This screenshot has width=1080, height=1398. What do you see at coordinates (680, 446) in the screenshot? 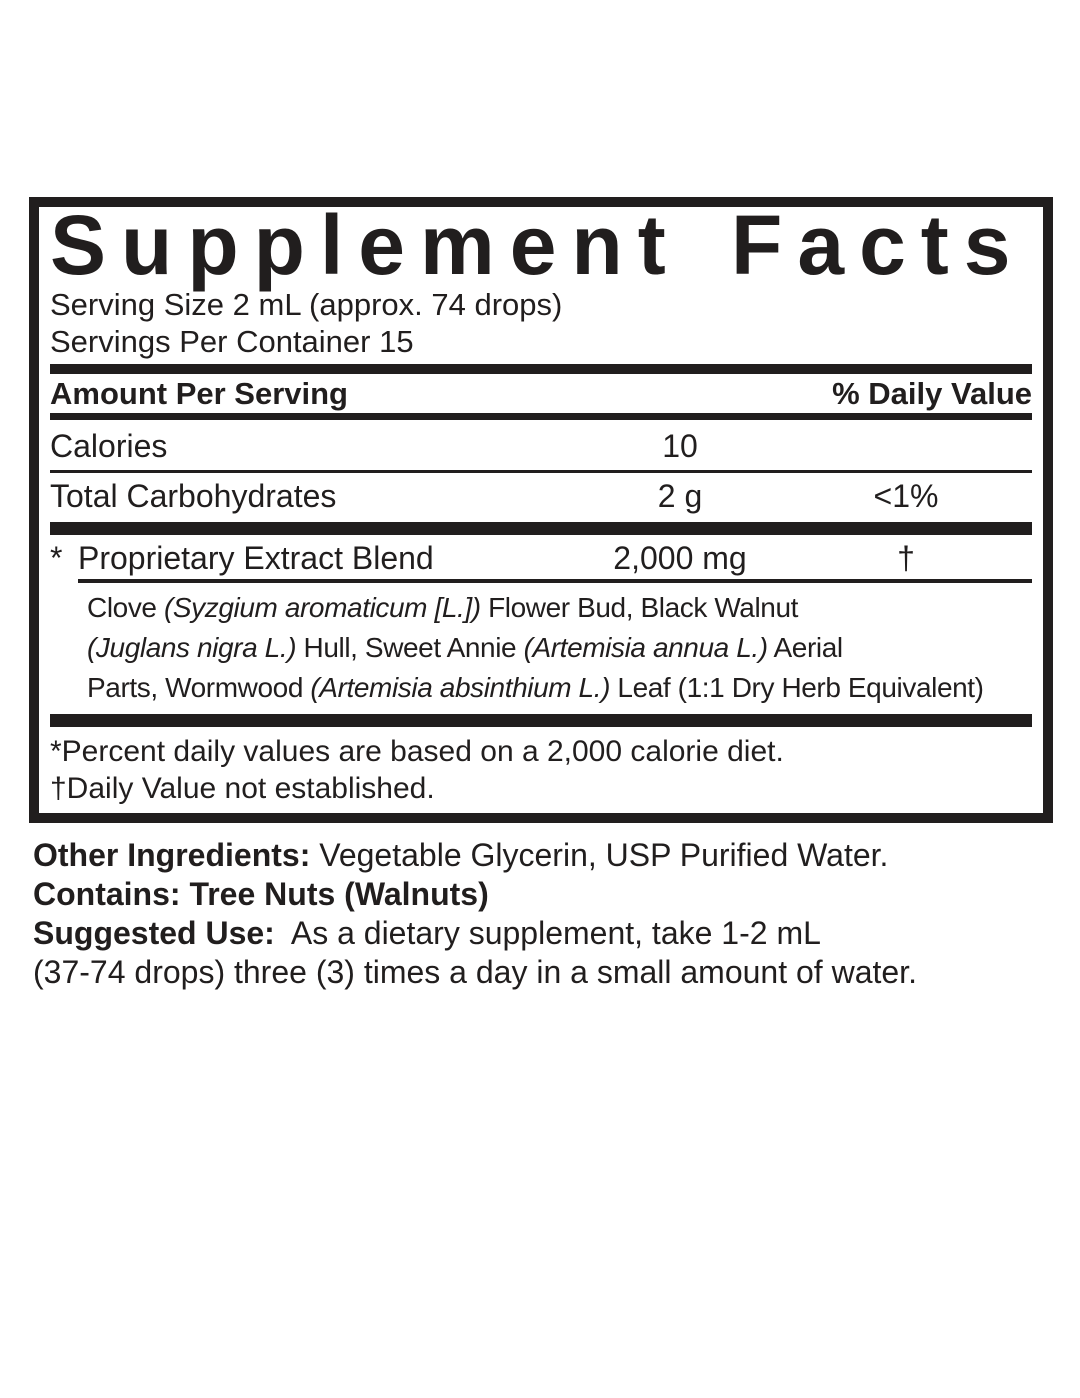
I see `nutrient-amount: 10` at bounding box center [680, 446].